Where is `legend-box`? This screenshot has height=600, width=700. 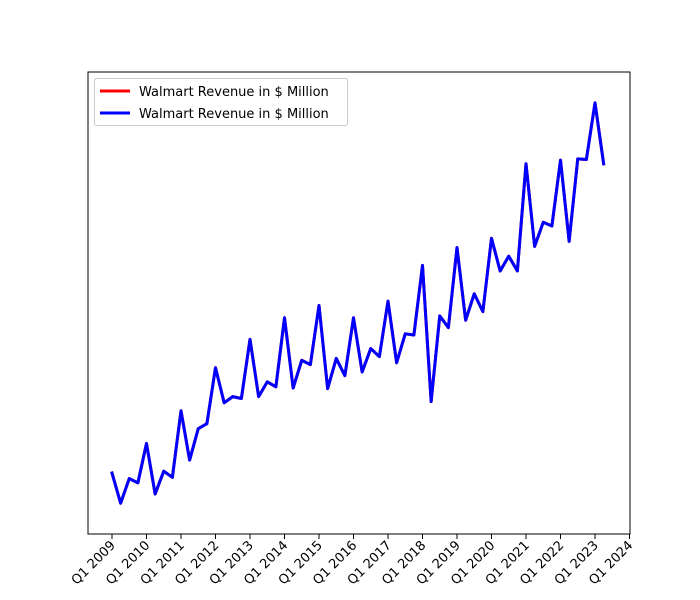 legend-box is located at coordinates (221, 102).